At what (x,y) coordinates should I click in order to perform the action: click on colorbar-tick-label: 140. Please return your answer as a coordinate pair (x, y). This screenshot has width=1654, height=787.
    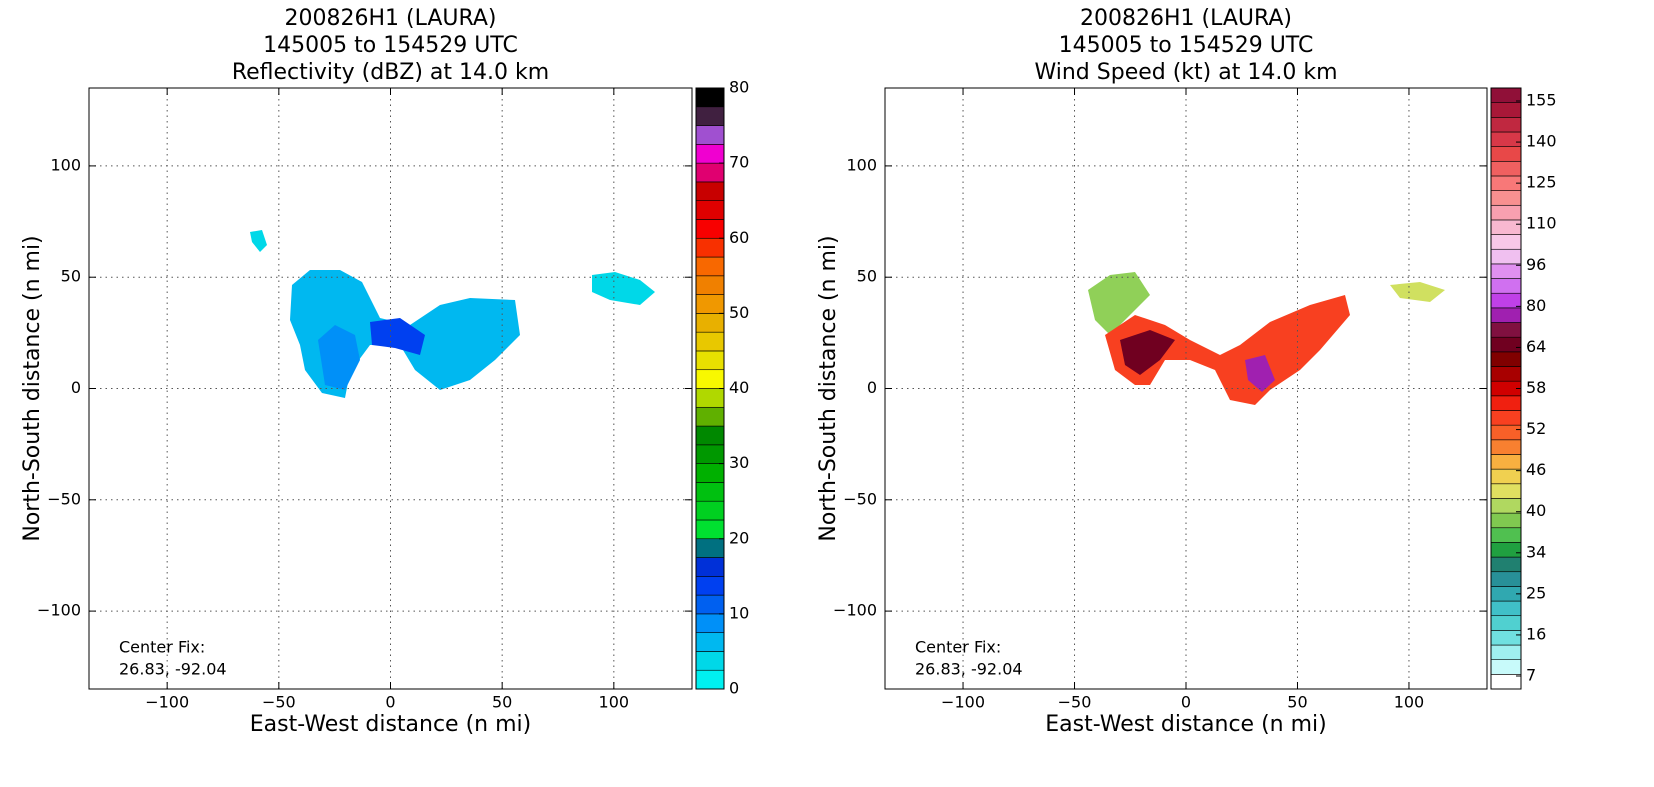
    Looking at the image, I should click on (1541, 141).